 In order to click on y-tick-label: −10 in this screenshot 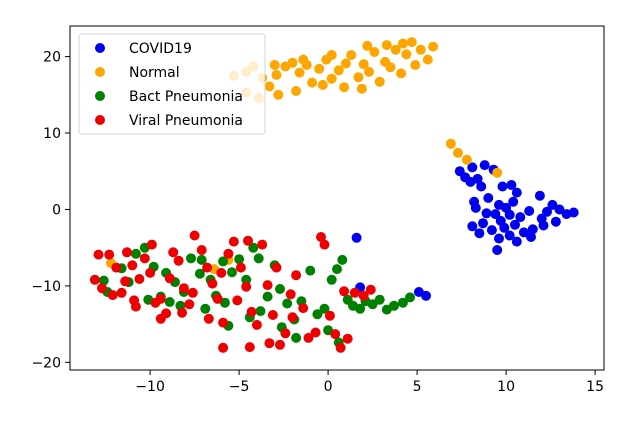, I will do `click(46, 287)`.